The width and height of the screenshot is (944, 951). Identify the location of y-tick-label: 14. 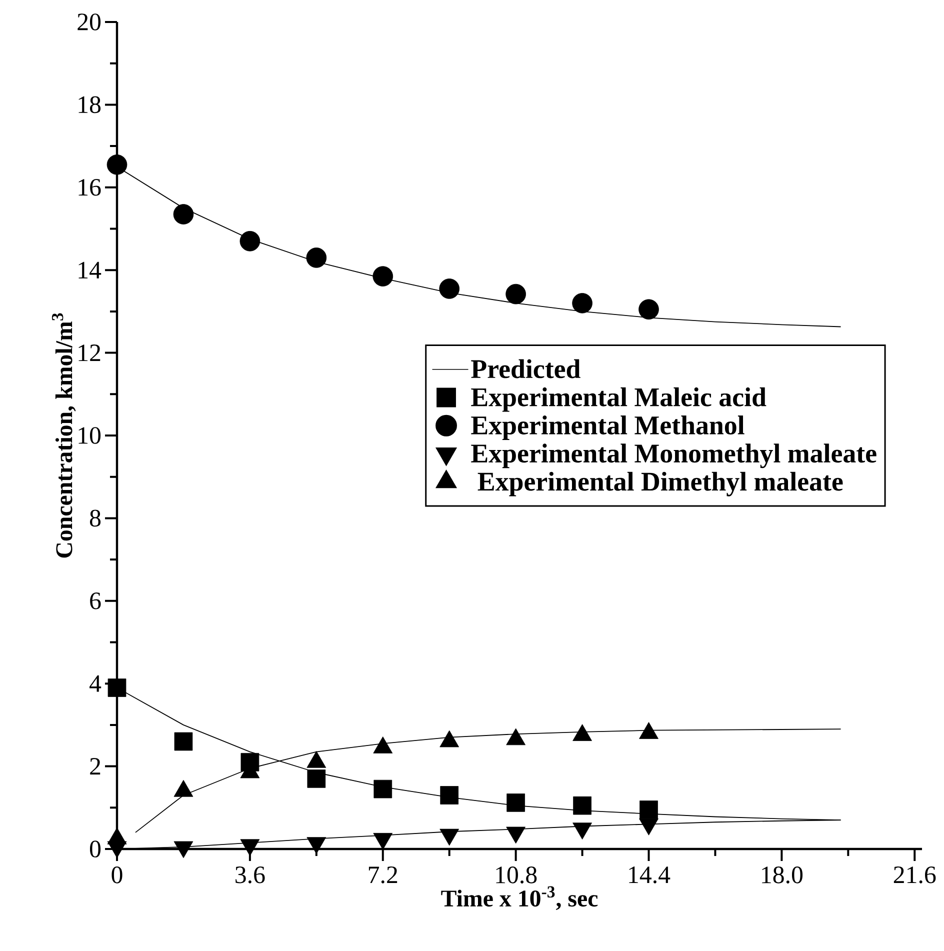
(90, 270).